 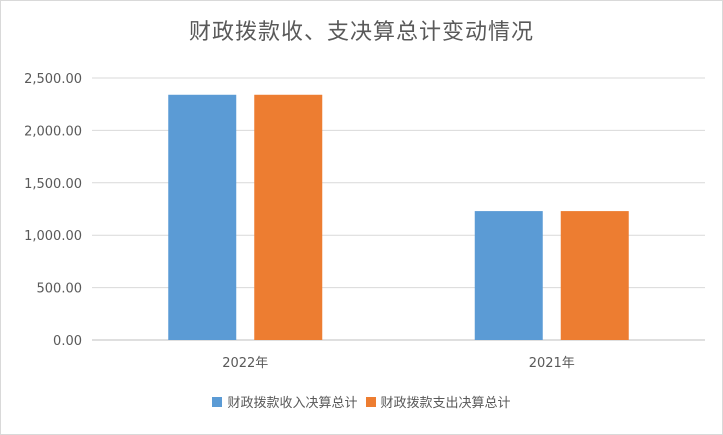 I want to click on legend-swatch-income, so click(x=217, y=401).